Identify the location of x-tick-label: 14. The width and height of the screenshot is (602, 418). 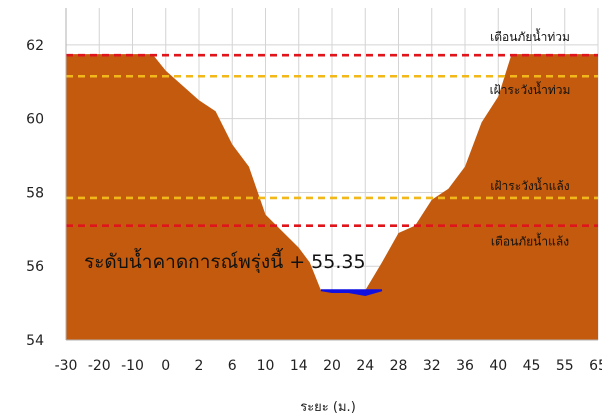
(299, 366).